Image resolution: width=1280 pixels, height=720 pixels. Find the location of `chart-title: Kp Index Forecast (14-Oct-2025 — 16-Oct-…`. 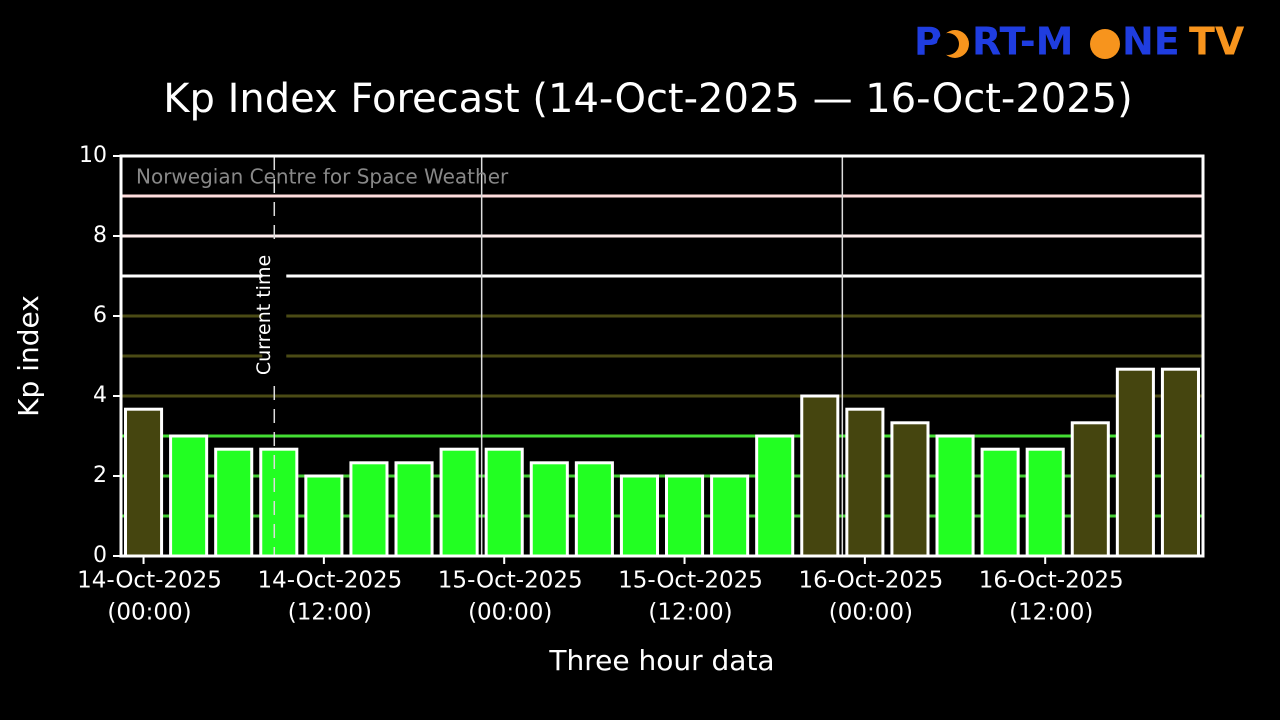

chart-title: Kp Index Forecast (14-Oct-2025 — 16-Oct-… is located at coordinates (647, 99).